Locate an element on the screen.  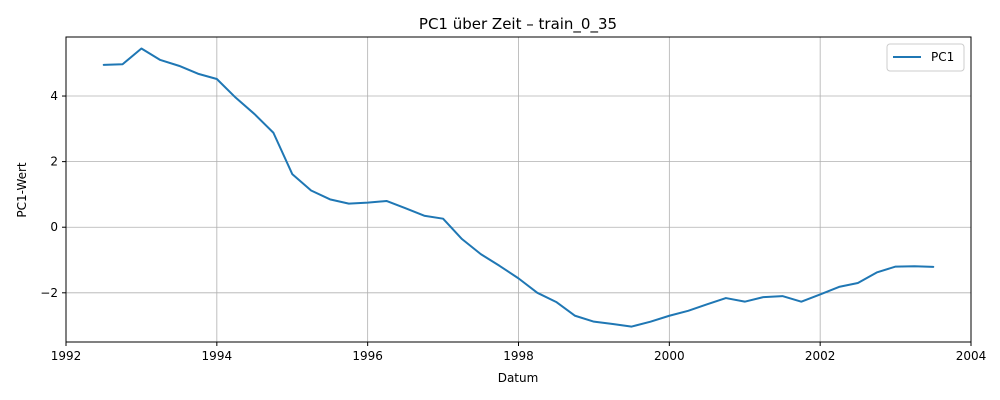
x-tick-label: 1998 is located at coordinates (518, 356).